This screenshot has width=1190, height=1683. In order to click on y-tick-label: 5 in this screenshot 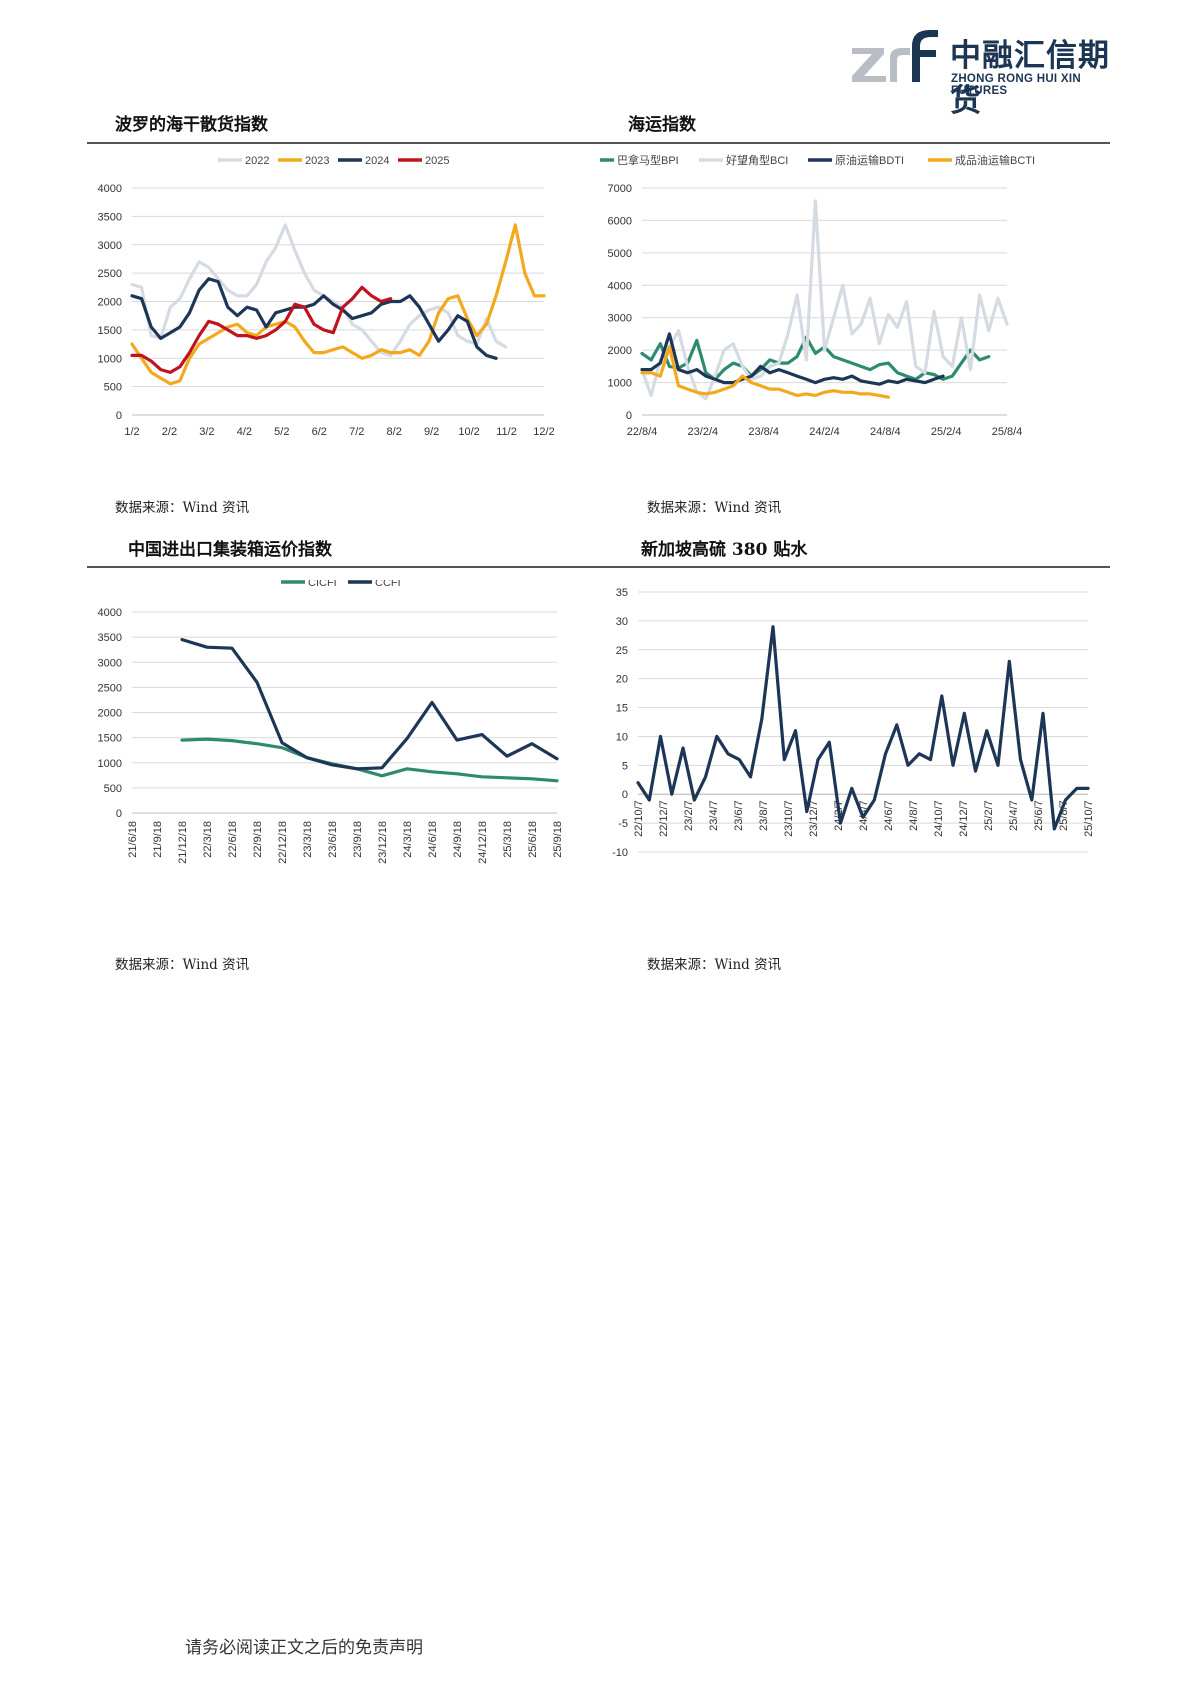, I will do `click(625, 766)`.